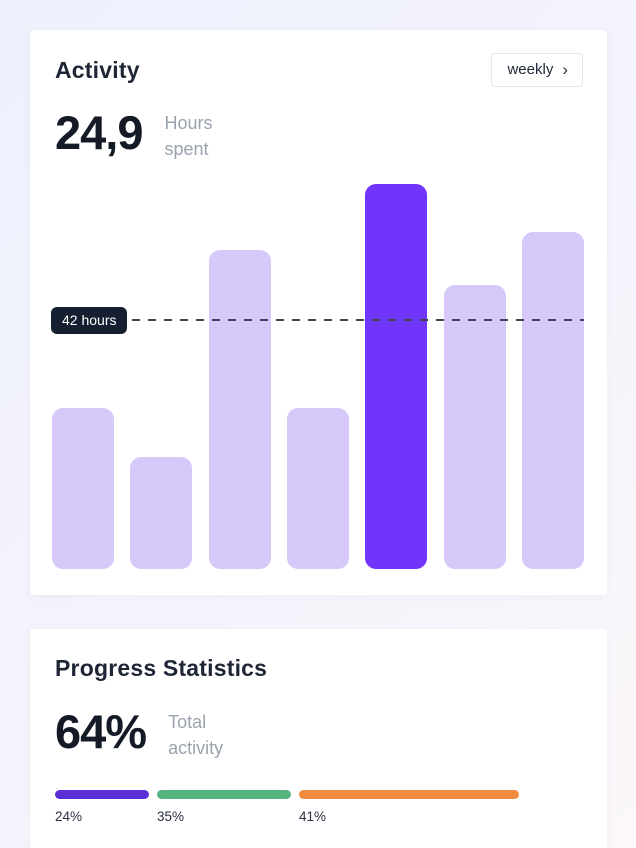 This screenshot has width=636, height=848. I want to click on activity-title: Activity, so click(97, 69).